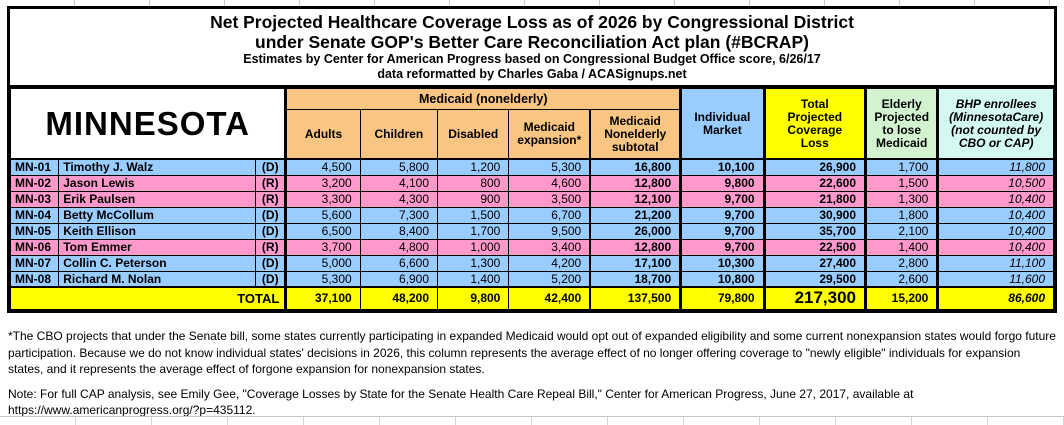  I want to click on district-cell: MN-05, so click(34, 231).